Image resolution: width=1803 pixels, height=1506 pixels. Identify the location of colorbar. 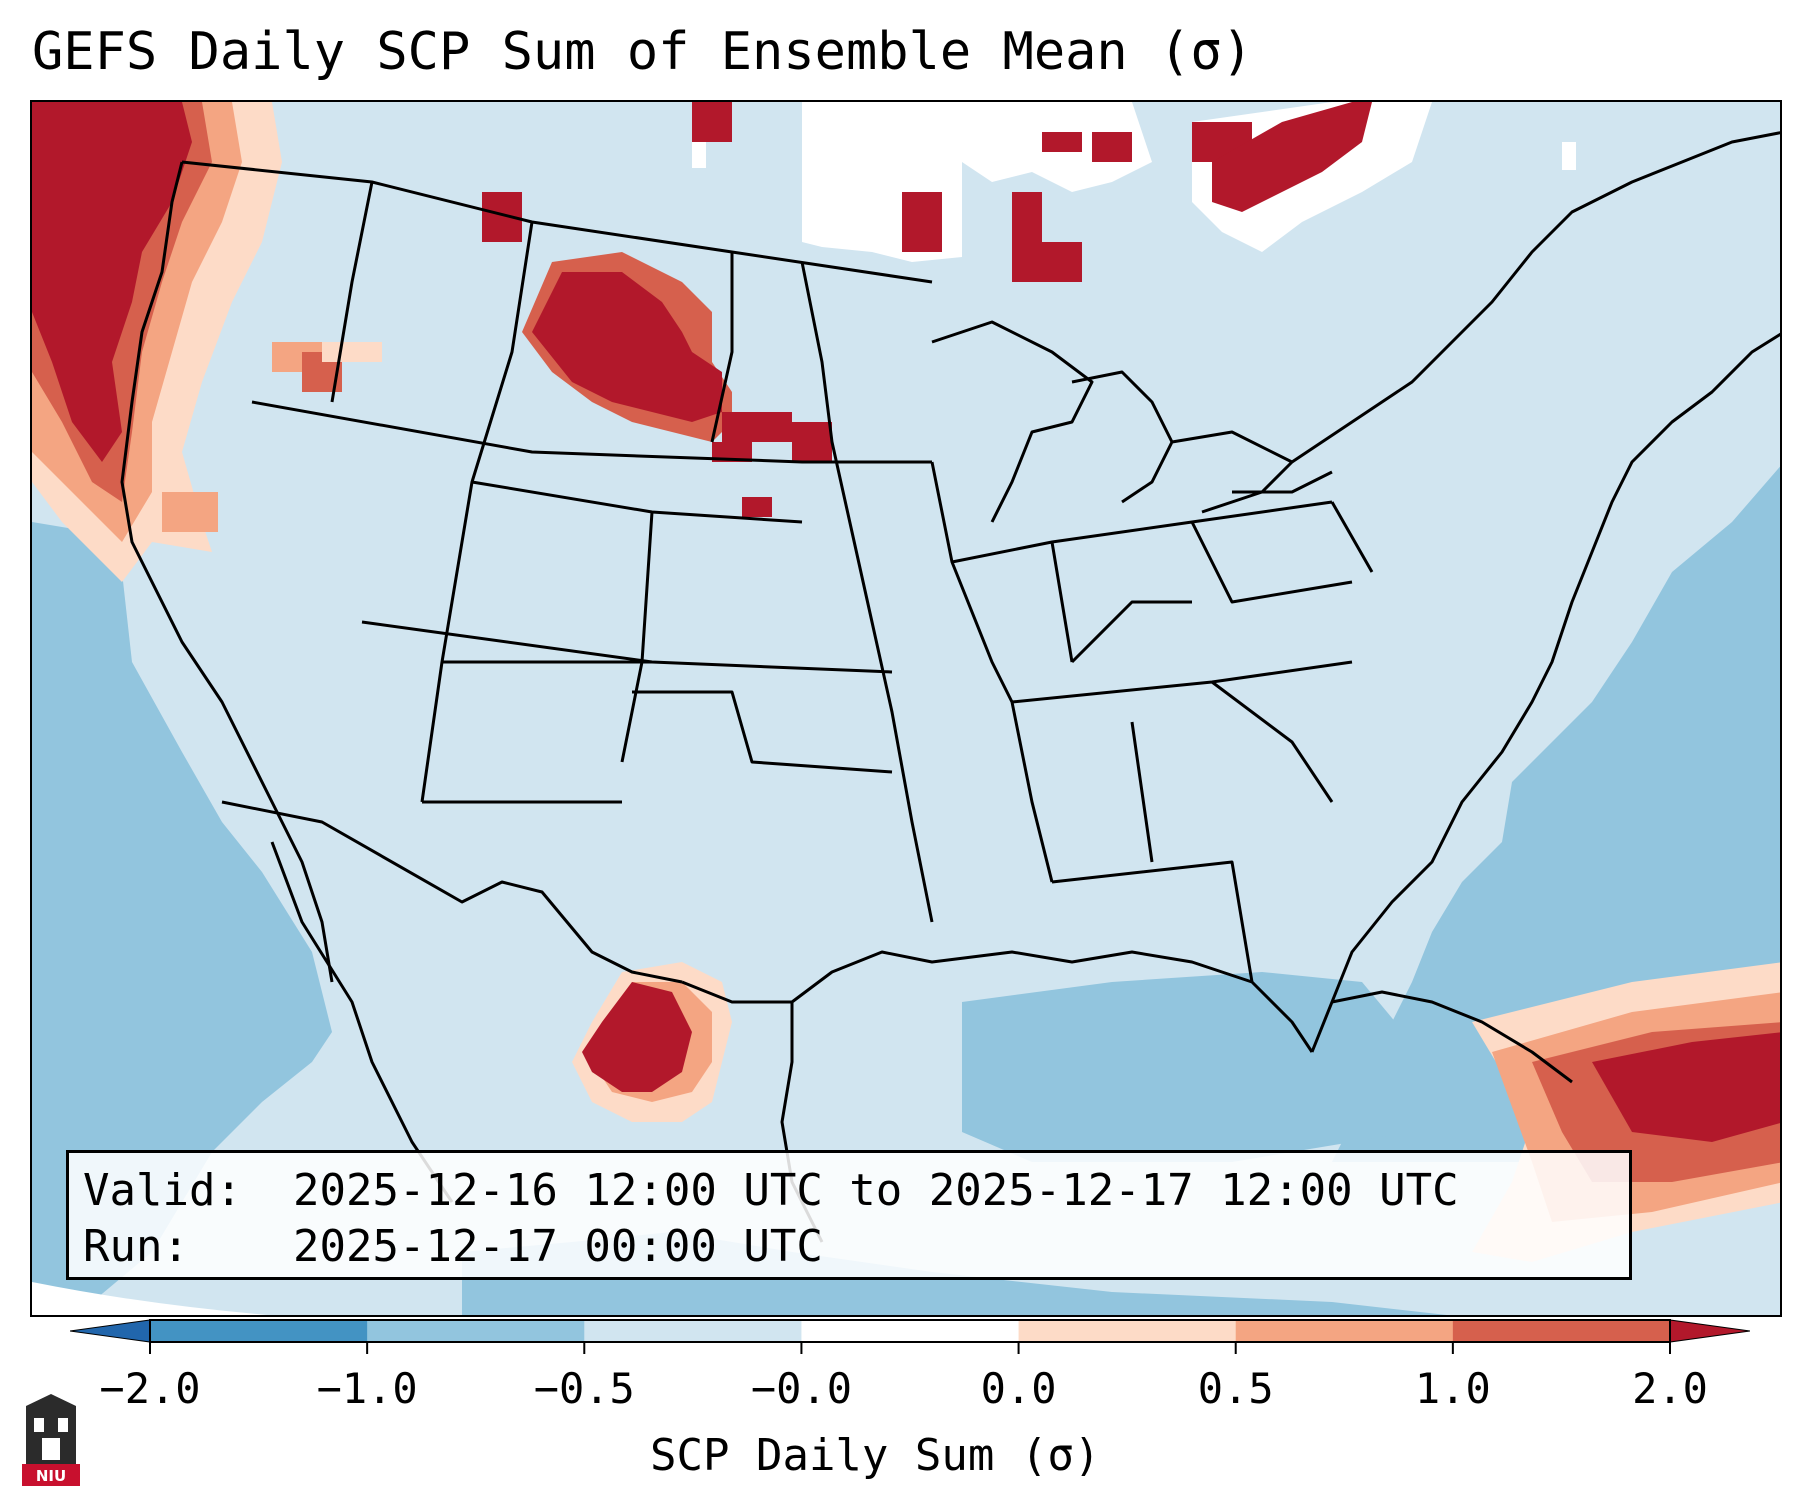
(910, 1336).